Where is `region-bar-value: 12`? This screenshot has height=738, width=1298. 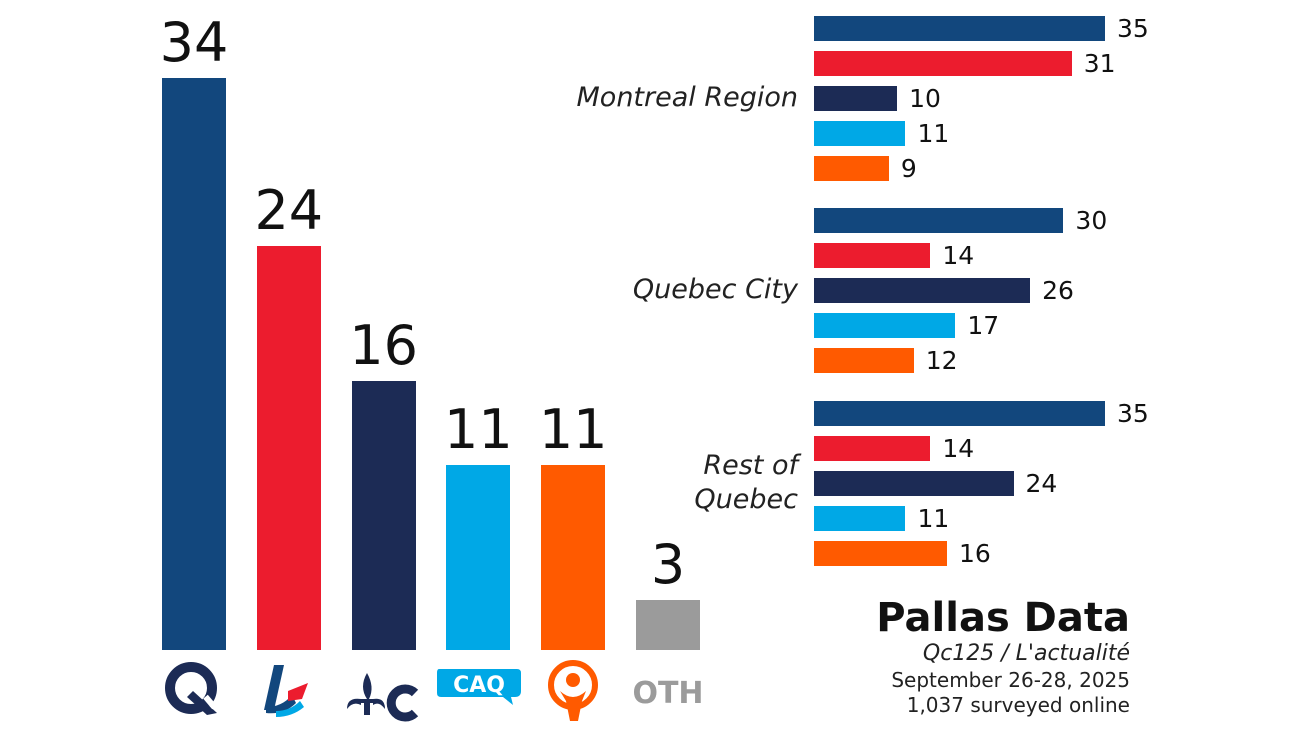 region-bar-value: 12 is located at coordinates (941, 360).